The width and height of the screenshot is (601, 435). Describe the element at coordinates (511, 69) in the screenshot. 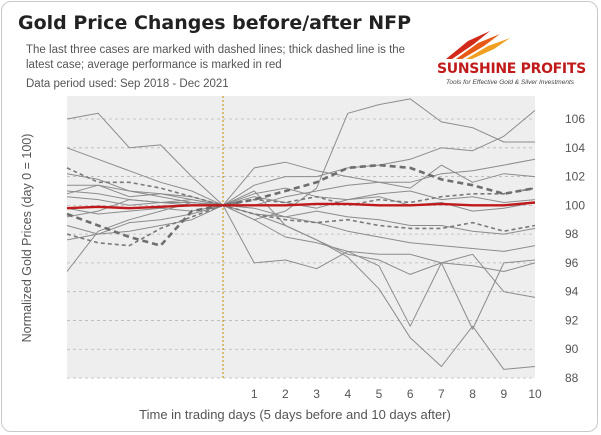

I see `logo-name: SUNSHINE PROFITS` at that location.